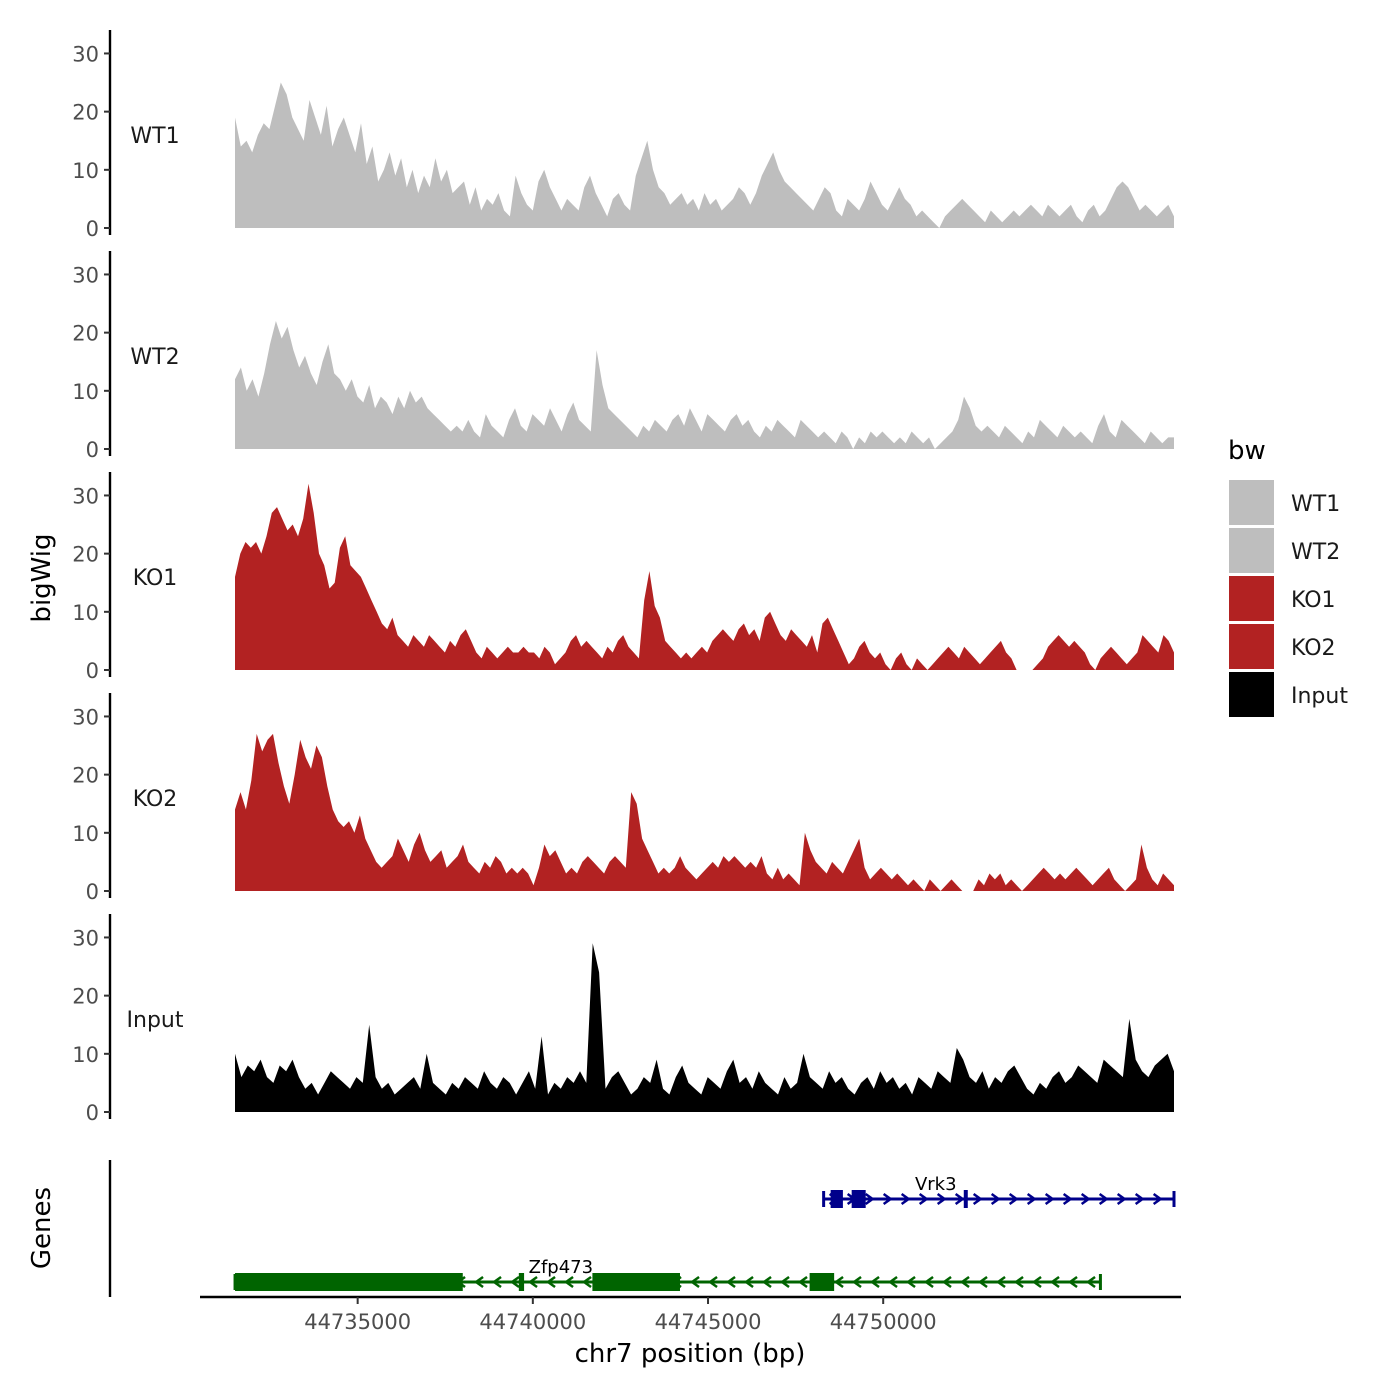 This screenshot has height=1400, width=1400. I want to click on genes-axis-title: Genes, so click(42, 1228).